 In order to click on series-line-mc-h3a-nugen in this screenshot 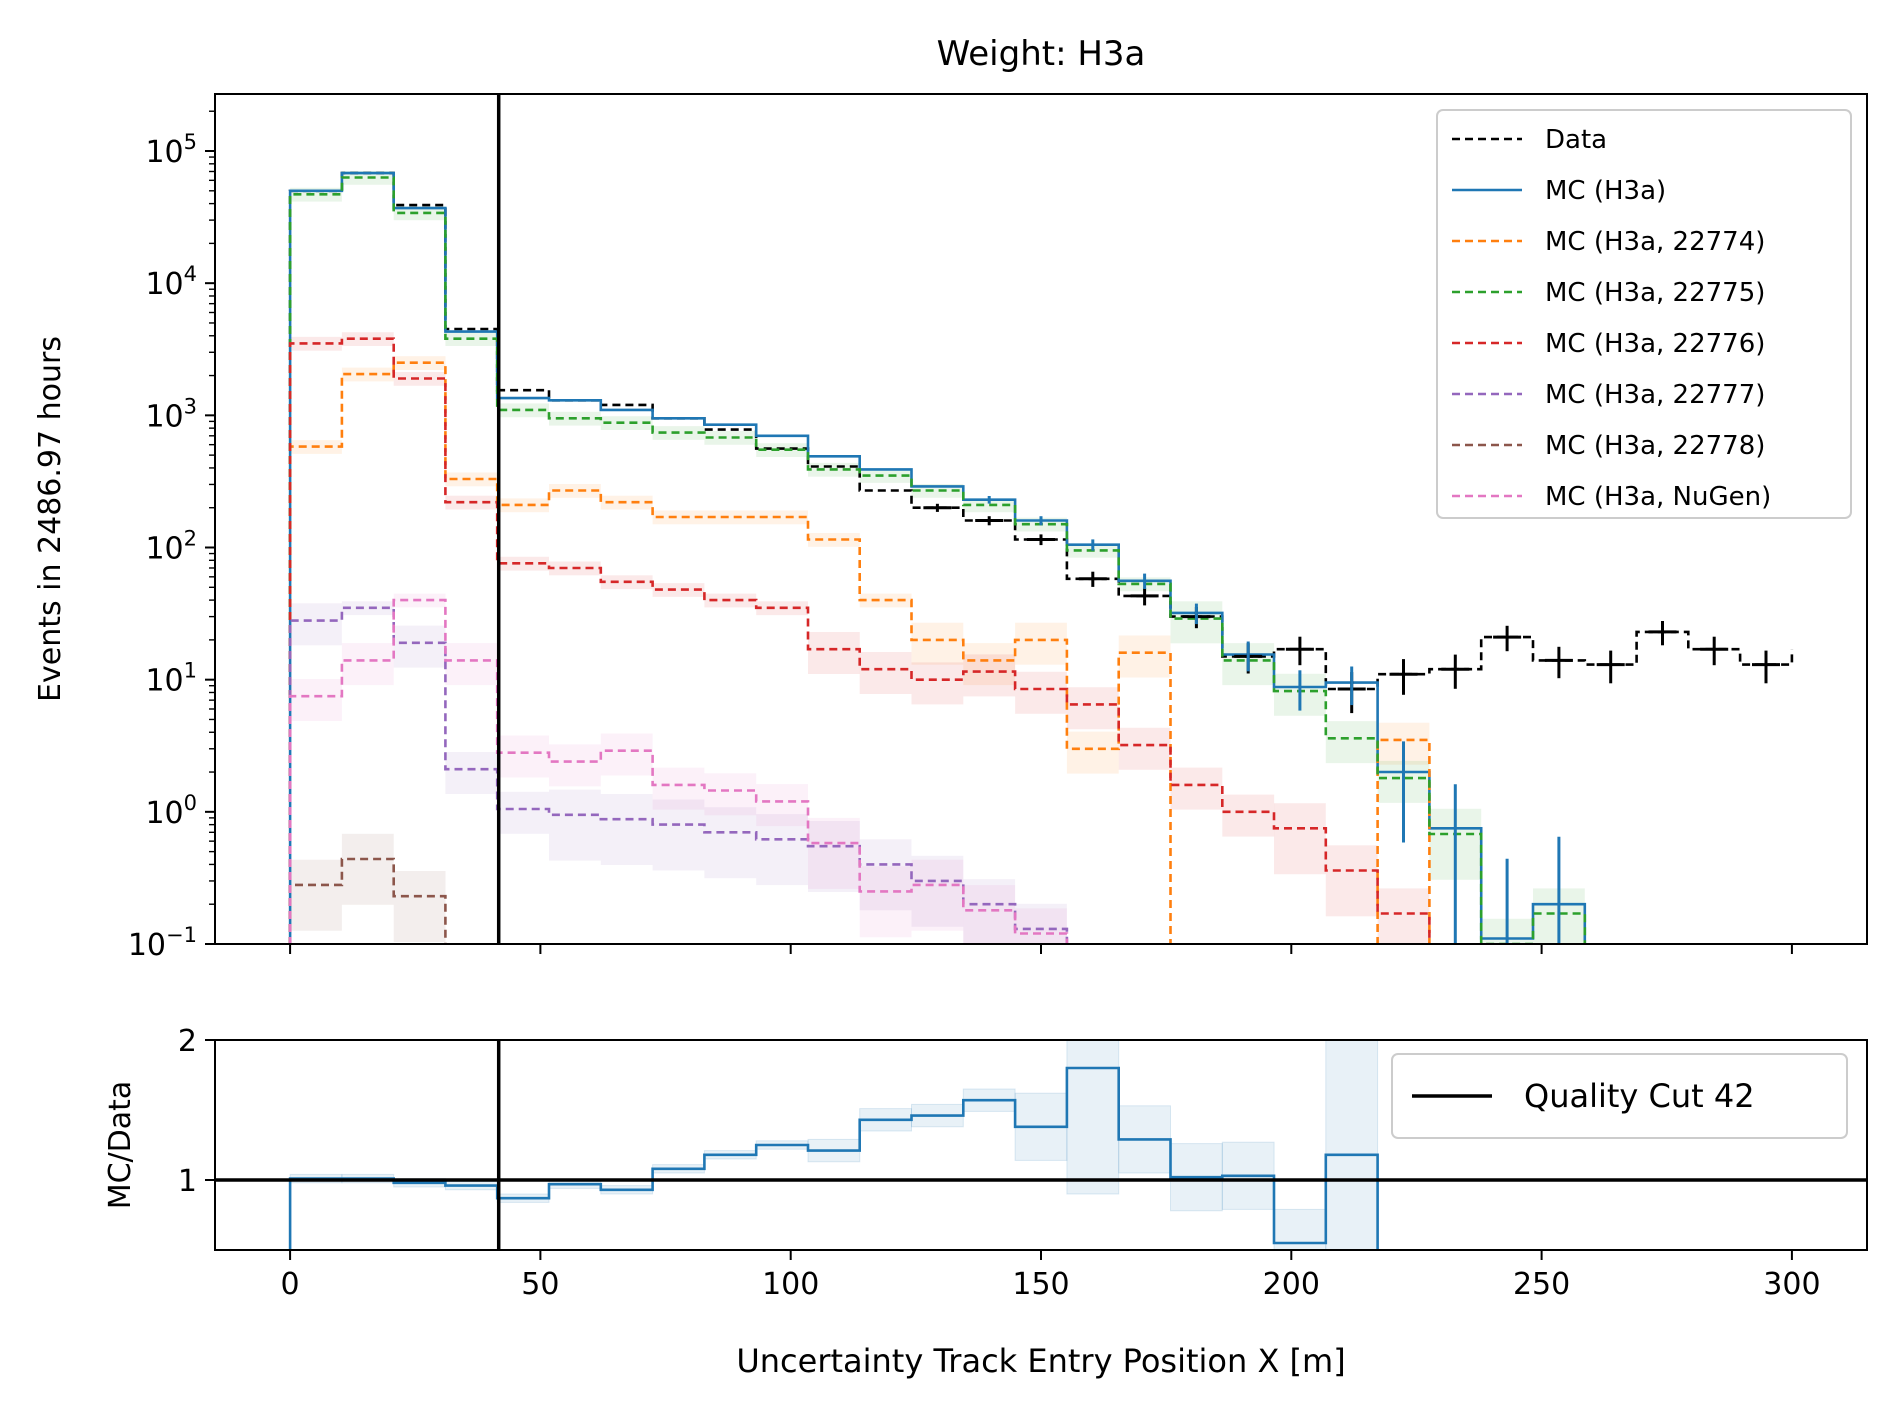, I will do `click(678, 771)`.